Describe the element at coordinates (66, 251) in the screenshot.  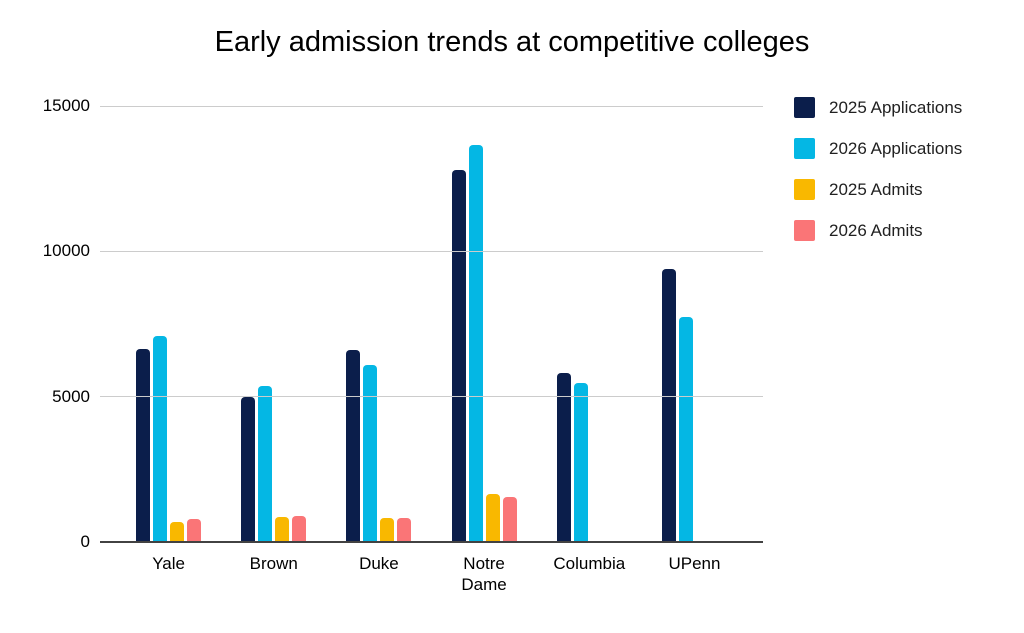
I see `y-tick-label: 10000` at that location.